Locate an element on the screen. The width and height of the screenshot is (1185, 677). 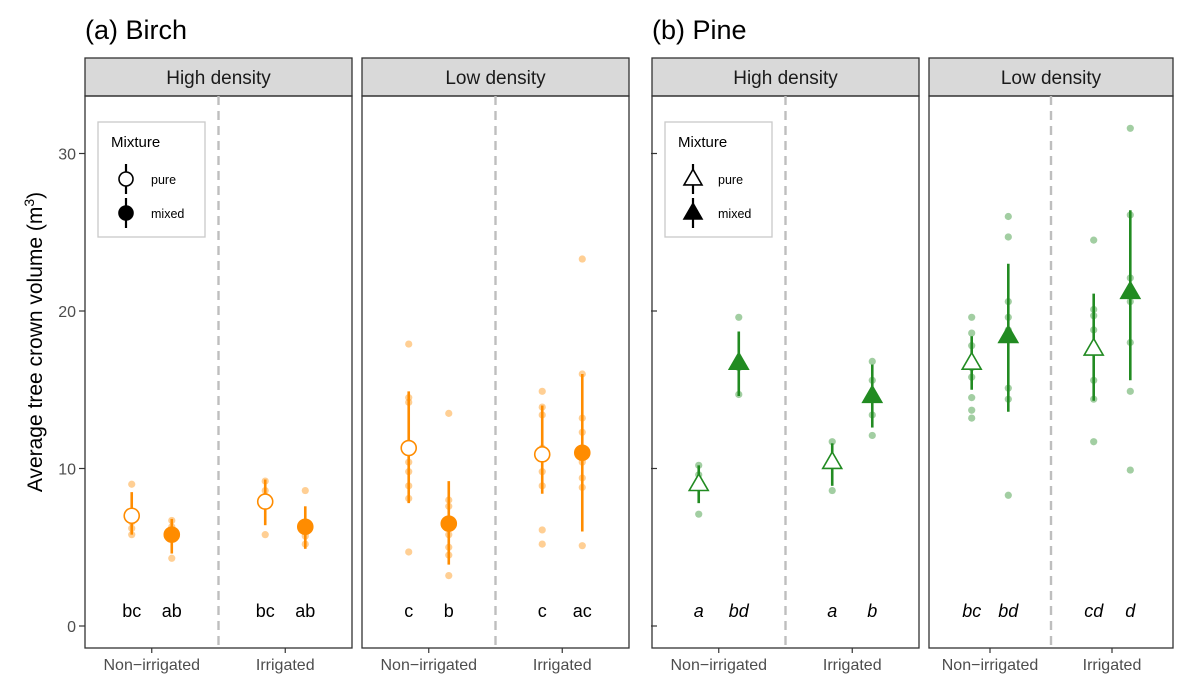
species-title-pine: (b) Pine is located at coordinates (699, 30).